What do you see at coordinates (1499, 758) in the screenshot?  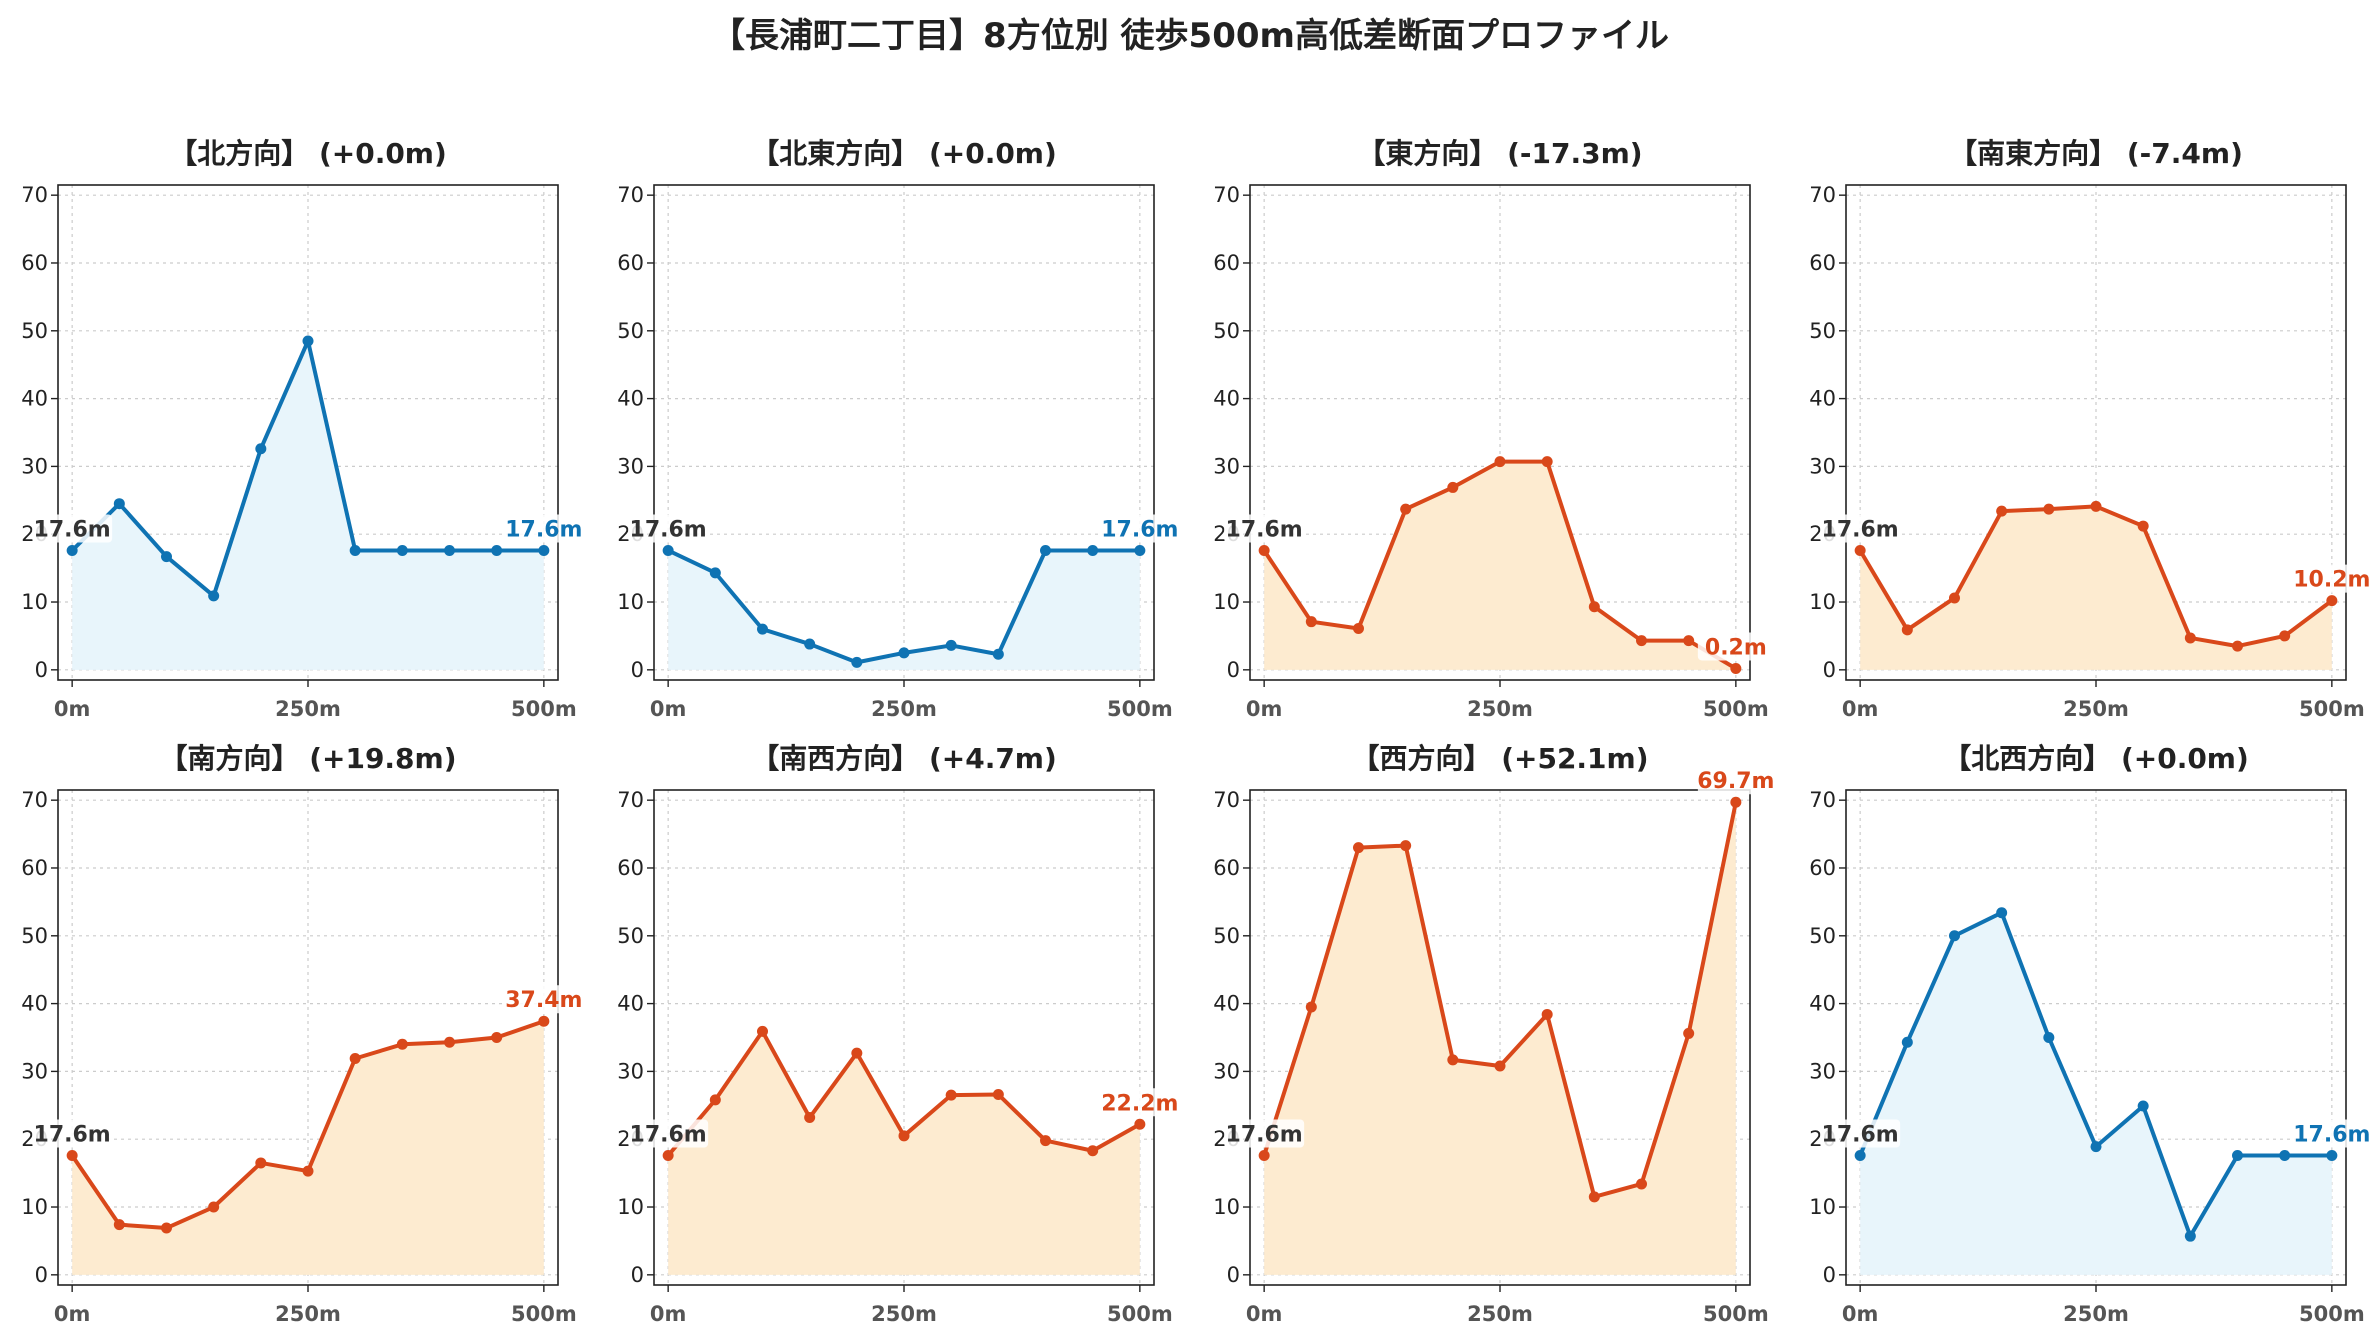 I see `panel-title: 【西方向】 (+52.1m)` at bounding box center [1499, 758].